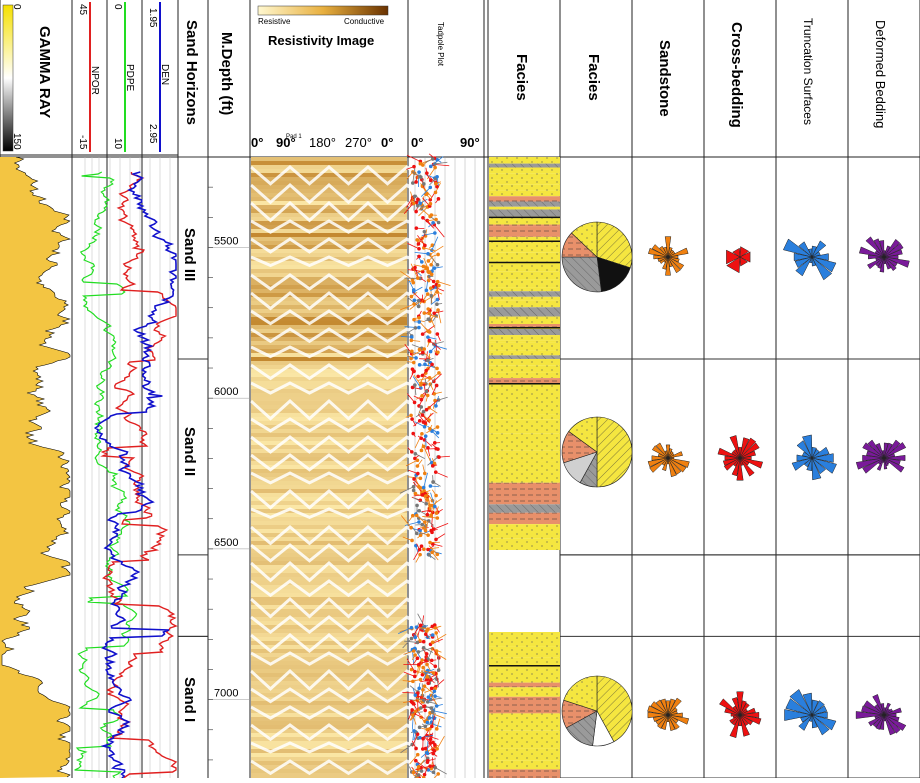 The width and height of the screenshot is (920, 783). What do you see at coordinates (808, 71) in the screenshot?
I see `rose-title-truncation: Truncation Surfaces` at bounding box center [808, 71].